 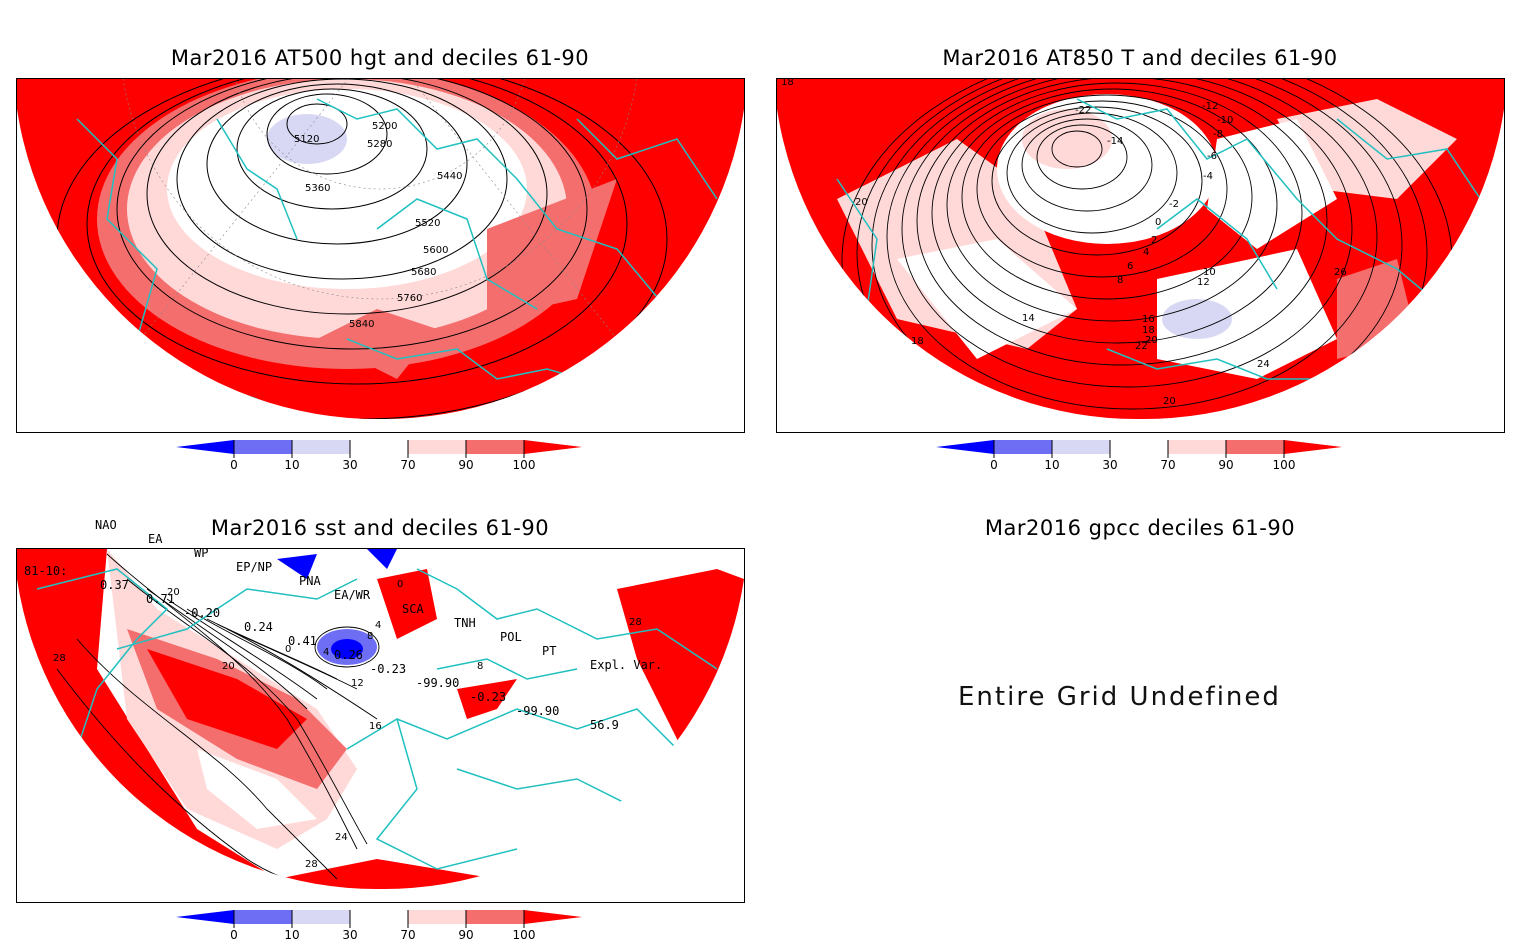 I want to click on colorbar-at500: 0 10 30 70 90 100, so click(x=379, y=456).